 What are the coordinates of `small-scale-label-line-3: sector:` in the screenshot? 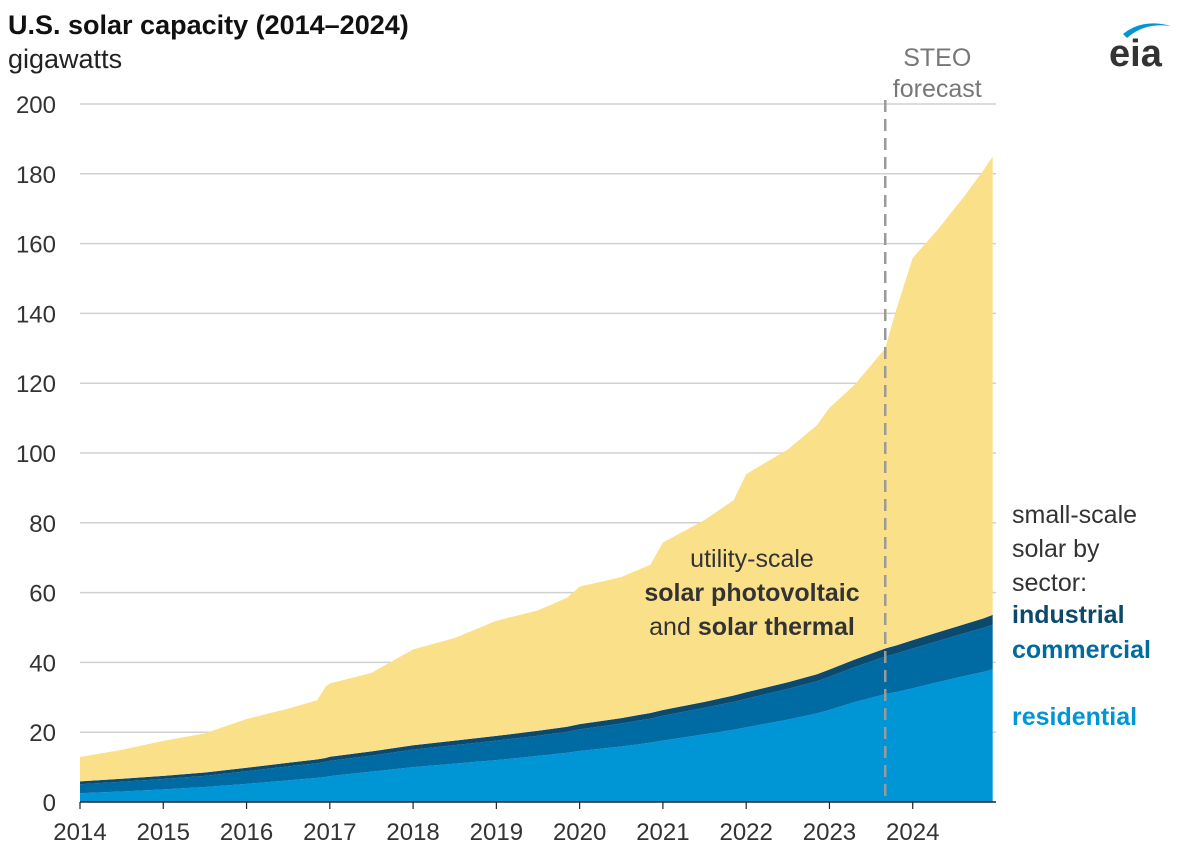 It's located at (1049, 583).